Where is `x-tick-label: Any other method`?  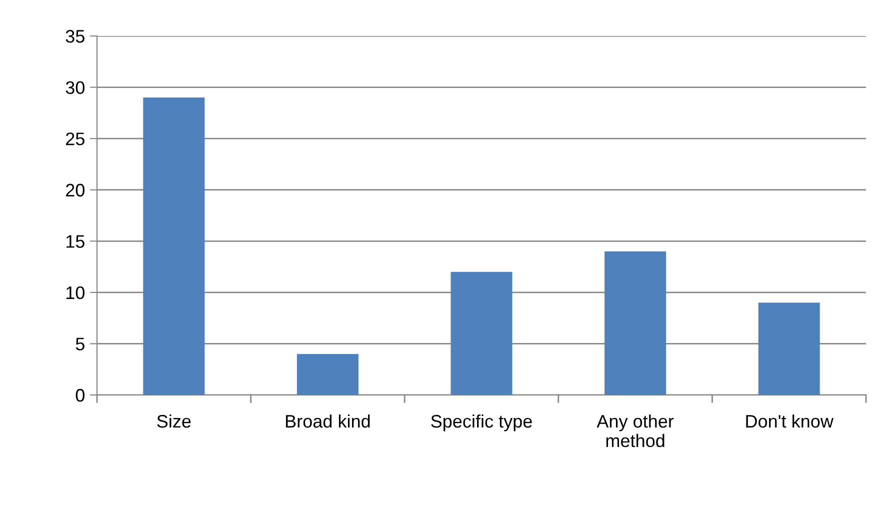
x-tick-label: Any other method is located at coordinates (635, 431).